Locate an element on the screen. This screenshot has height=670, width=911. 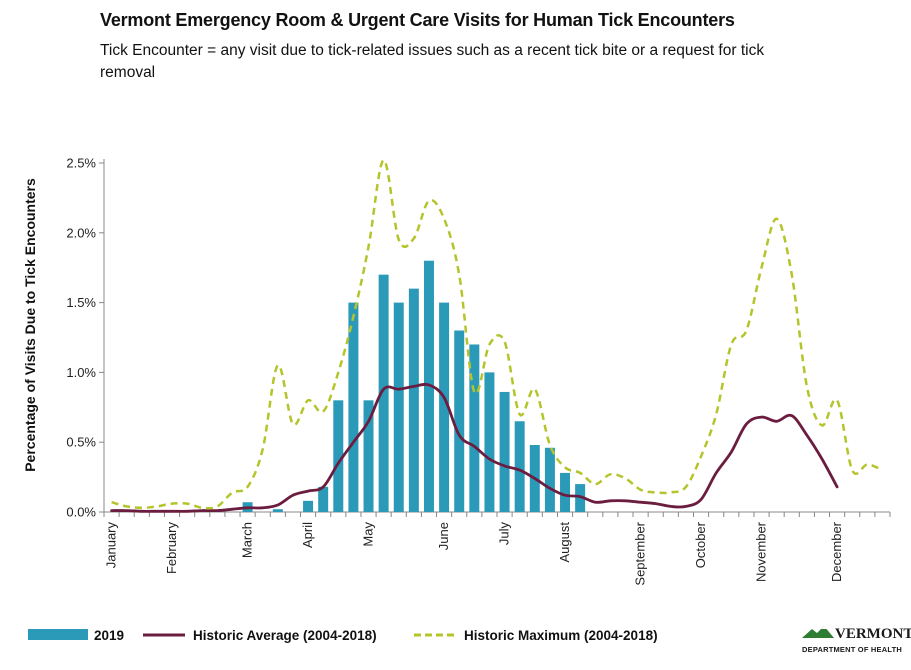
y-tick-label: 1.5% is located at coordinates (81, 302).